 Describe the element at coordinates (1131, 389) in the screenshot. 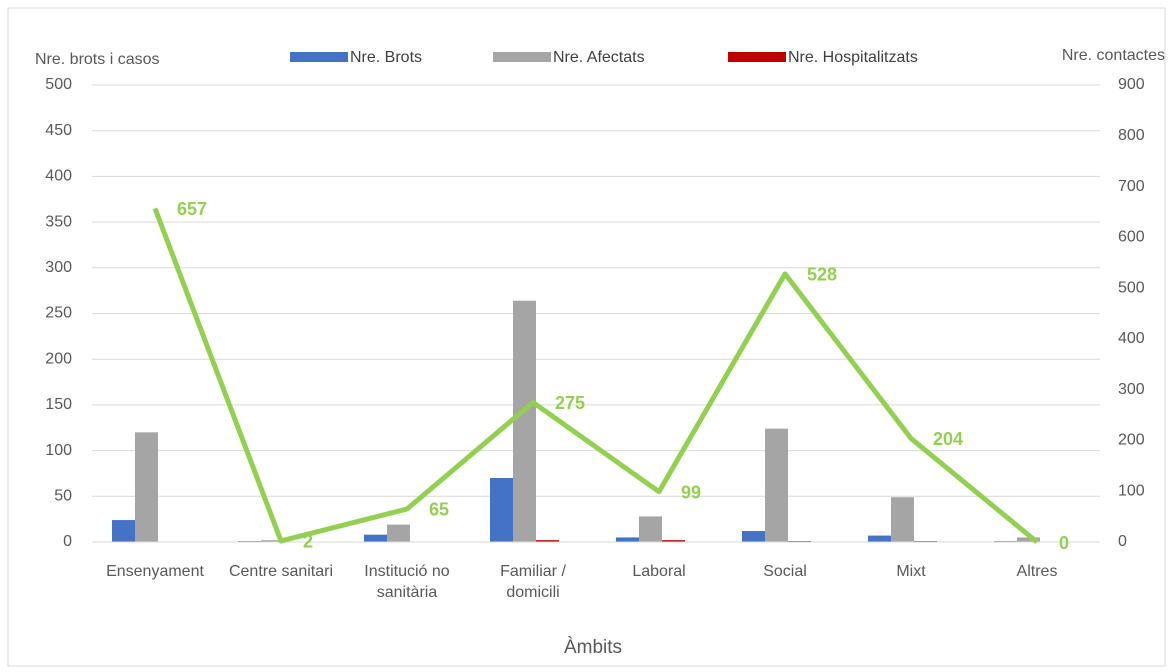

I see `y2-tick-label: 300` at that location.